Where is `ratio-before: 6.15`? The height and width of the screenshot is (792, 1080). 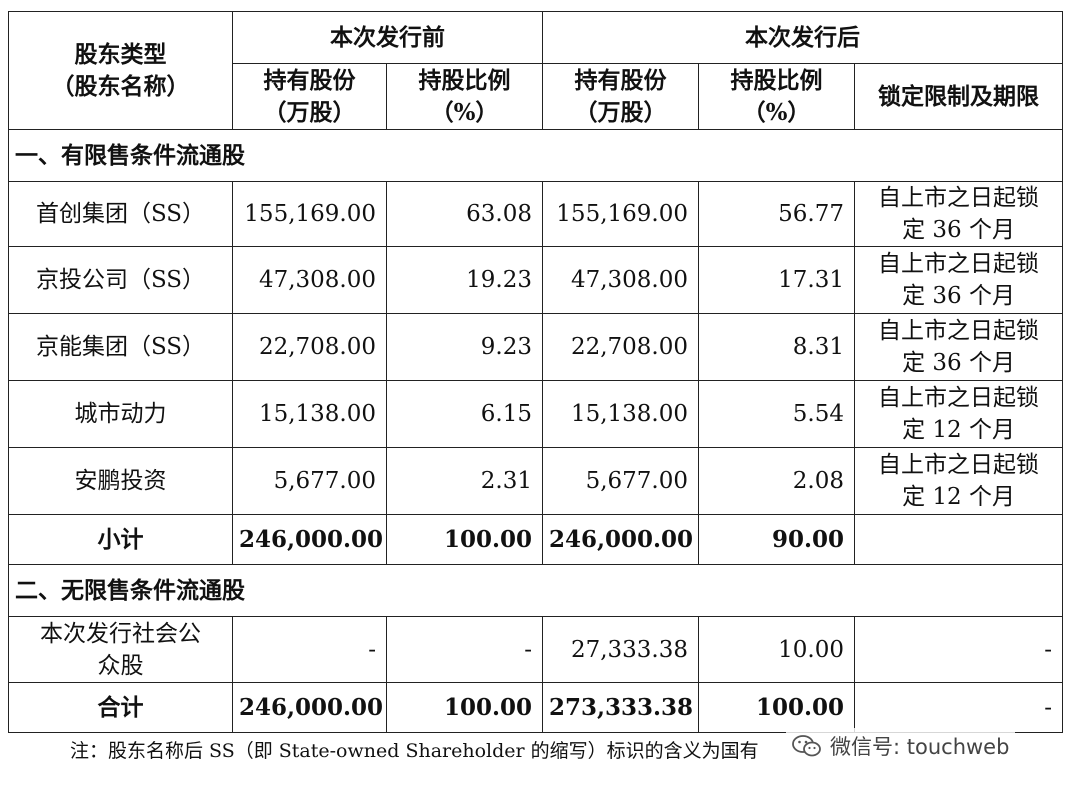 ratio-before: 6.15 is located at coordinates (464, 414).